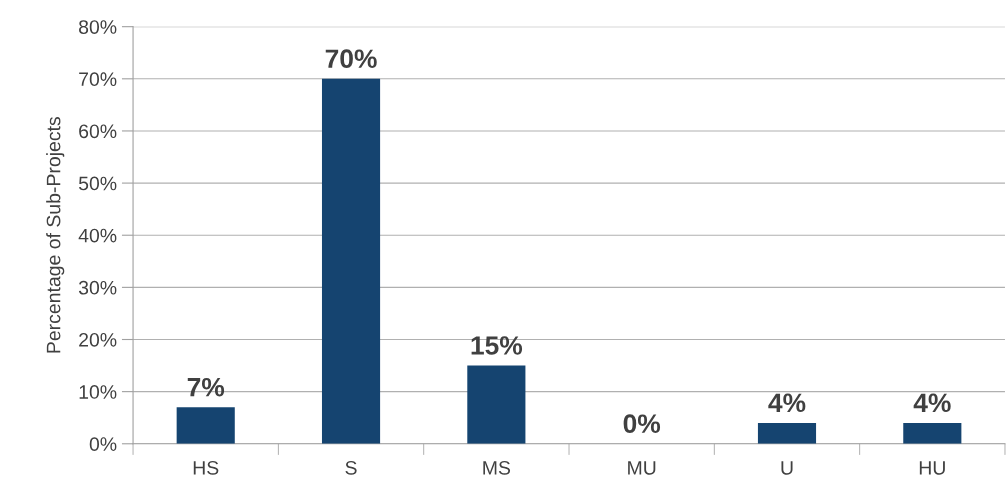 The image size is (1008, 485). Describe the element at coordinates (98, 27) in the screenshot. I see `y-tick-label: 80%` at that location.